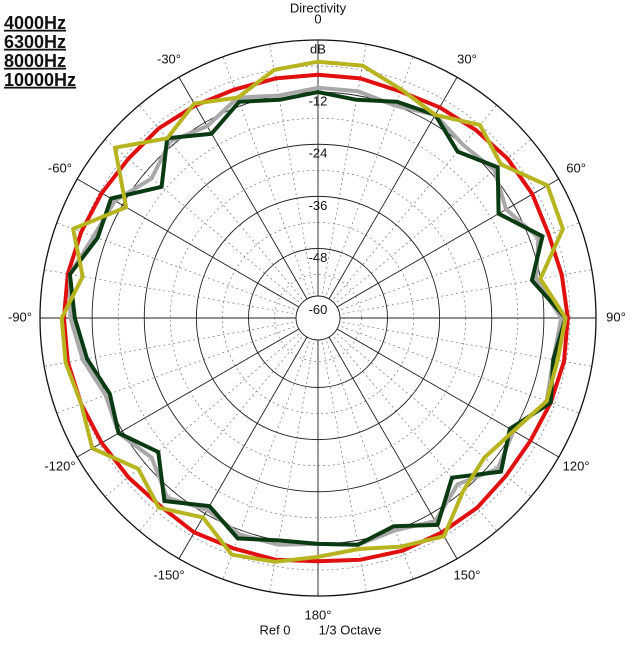 The image size is (640, 645). I want to click on angle-label: -30°, so click(169, 58).